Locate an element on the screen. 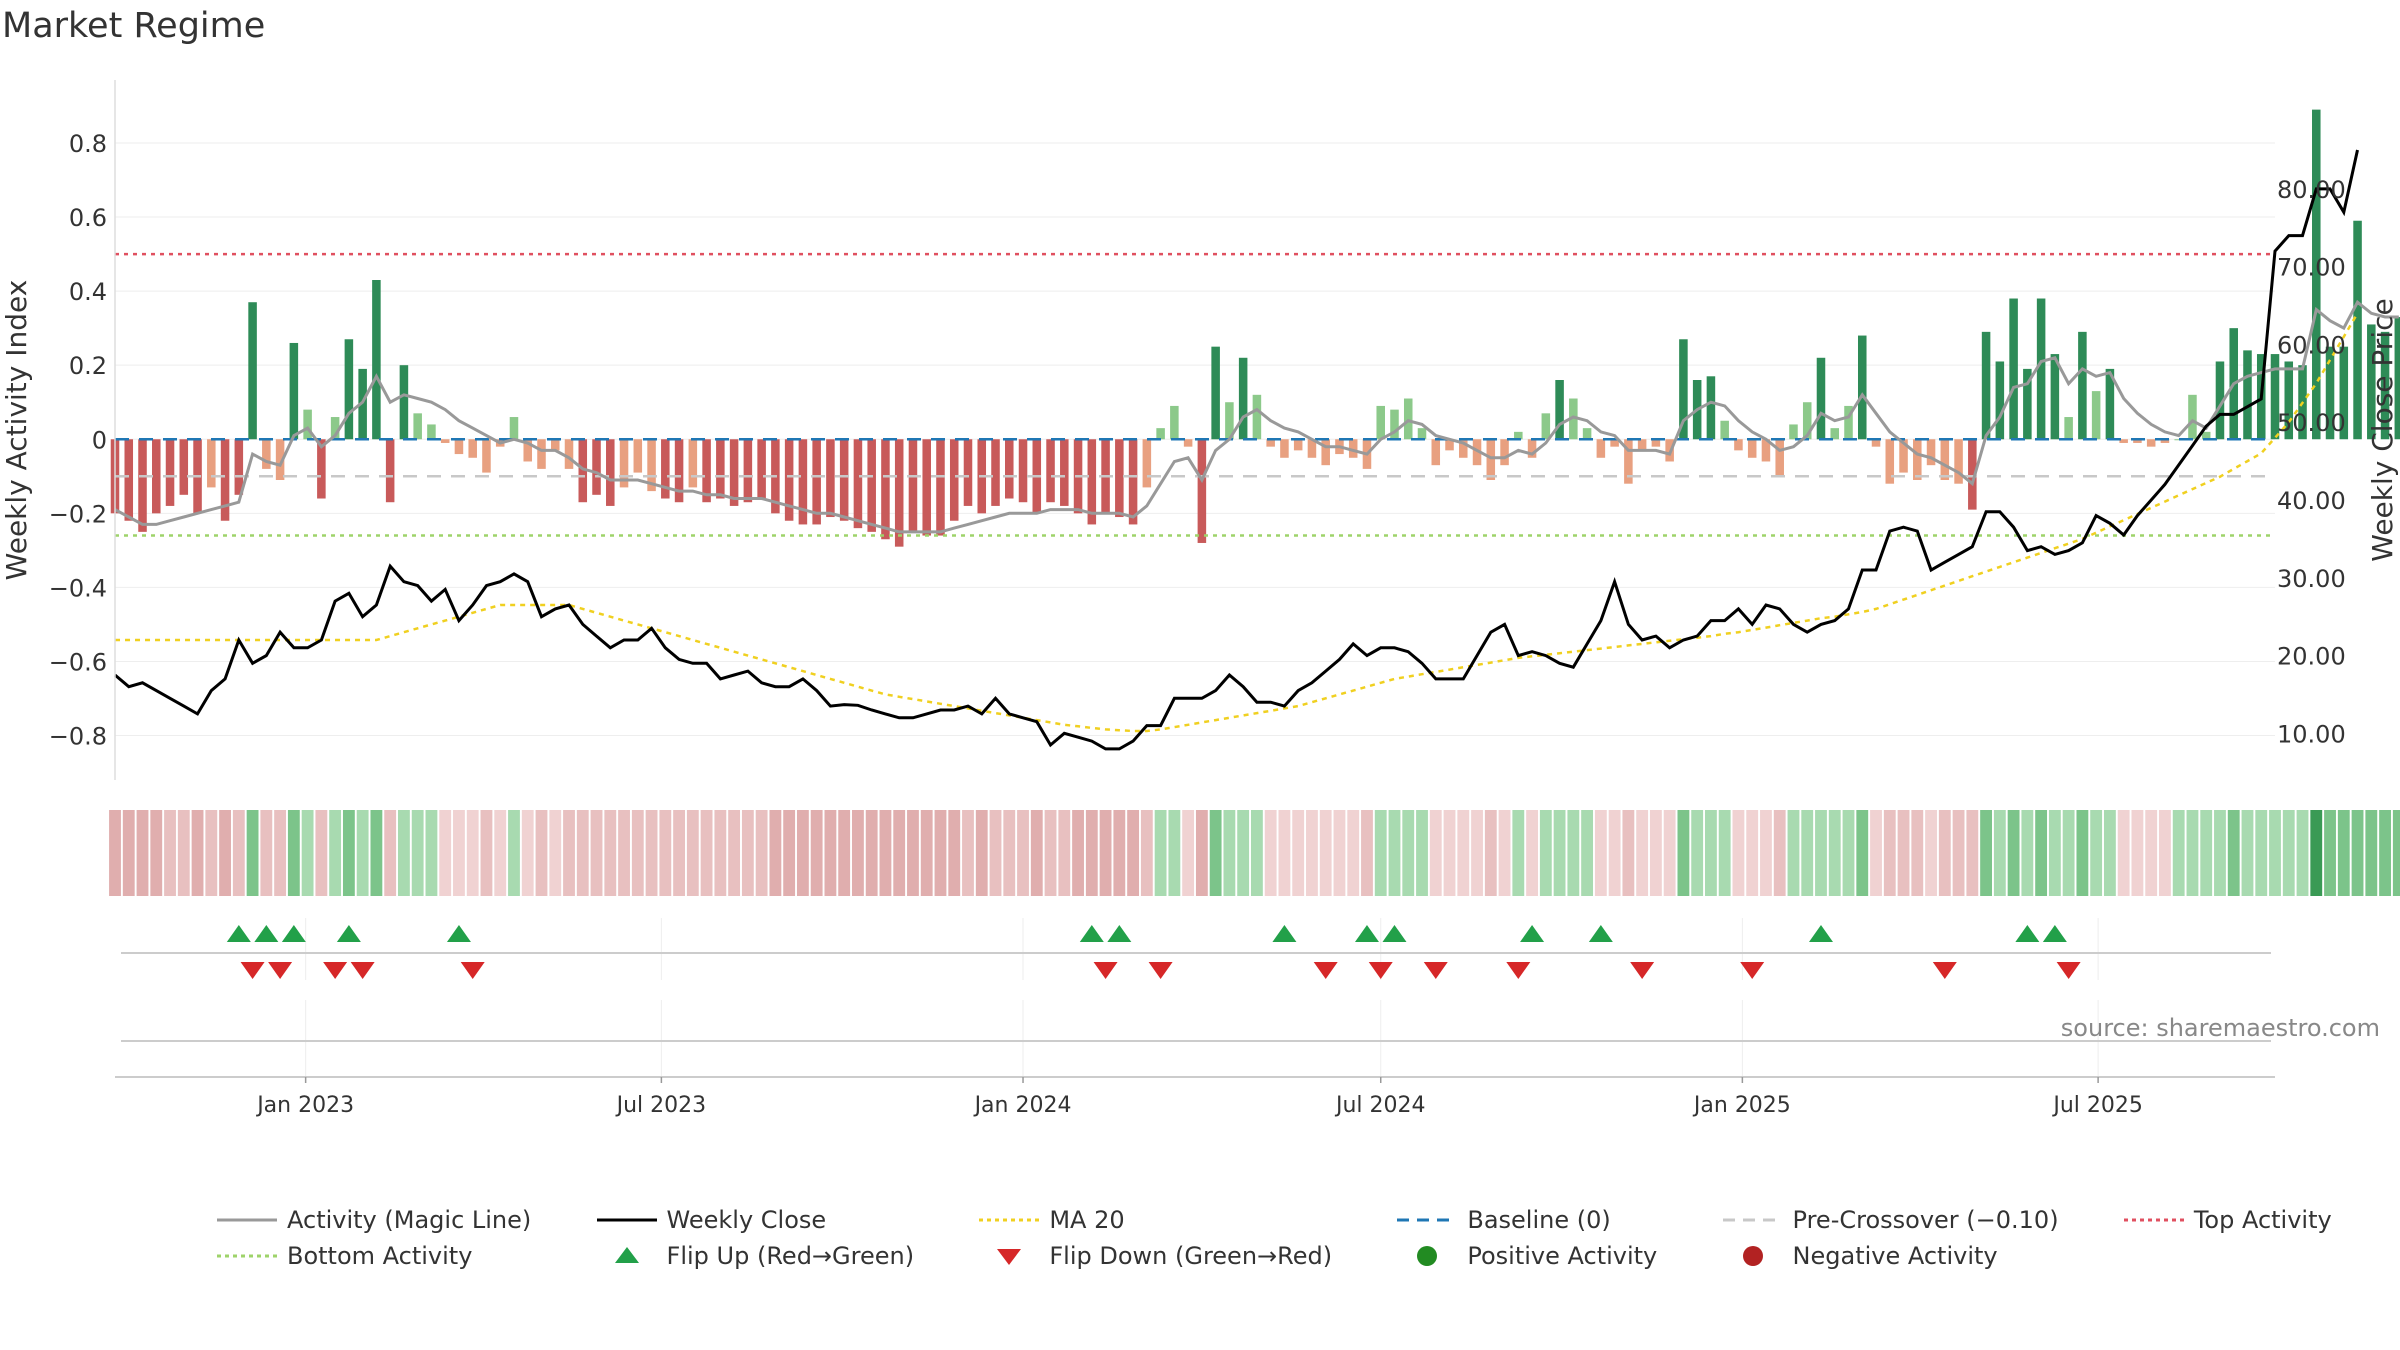 This screenshot has width=2400, height=1350. legend-item: MA 20 is located at coordinates (1171, 1220).